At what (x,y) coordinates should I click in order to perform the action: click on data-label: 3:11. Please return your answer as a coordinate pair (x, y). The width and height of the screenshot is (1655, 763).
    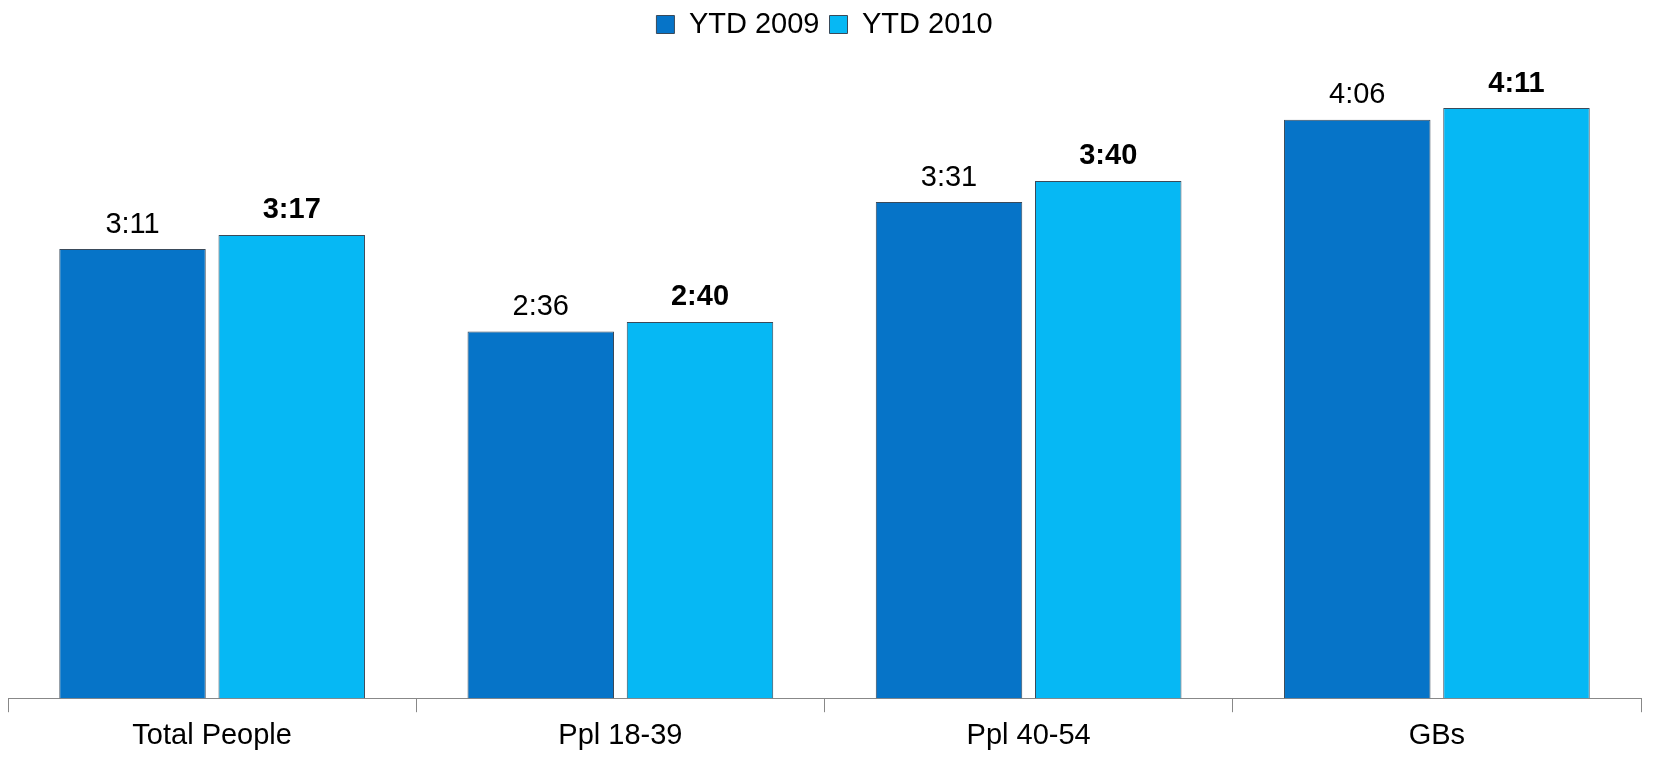
    Looking at the image, I should click on (132, 222).